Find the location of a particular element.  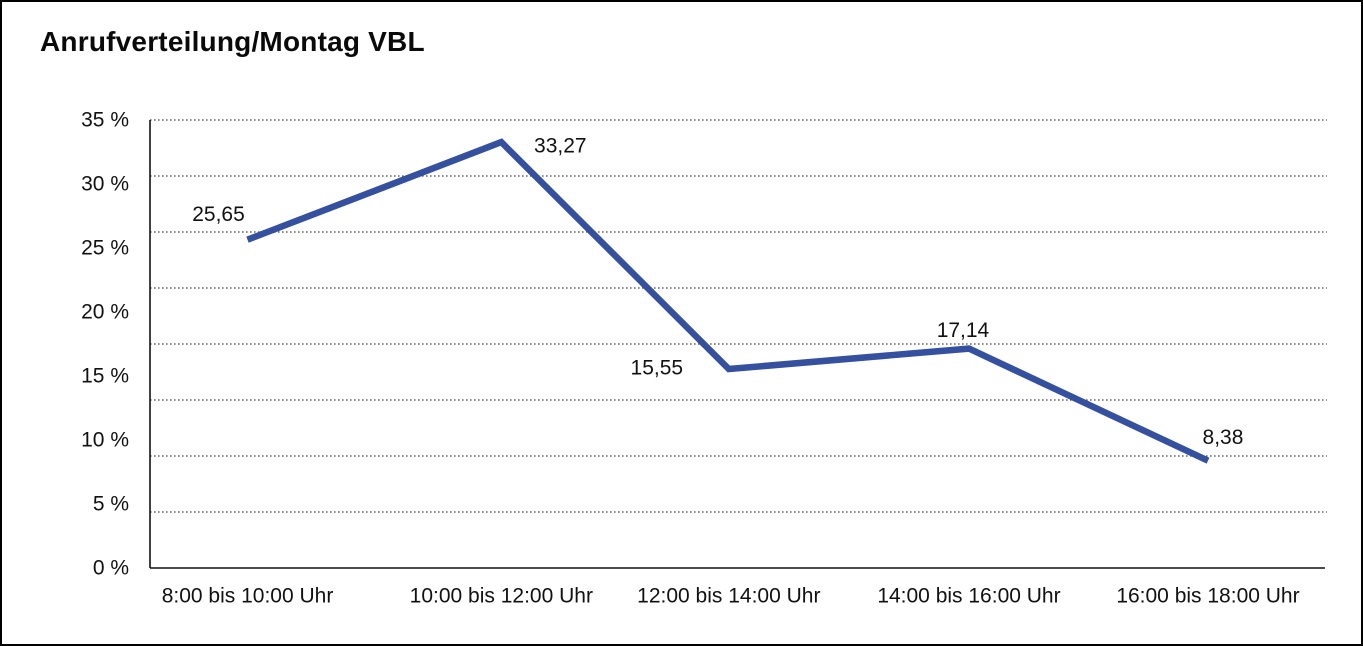

x-tick-label: 8:00 bis 10:00 Uhr is located at coordinates (248, 596).